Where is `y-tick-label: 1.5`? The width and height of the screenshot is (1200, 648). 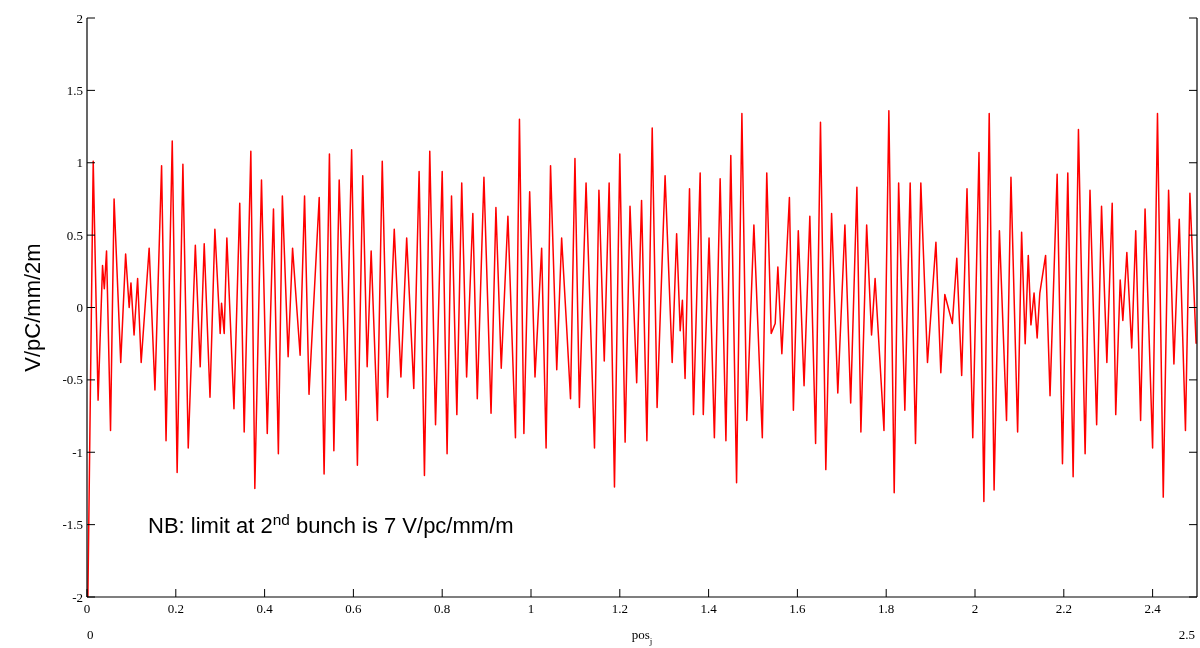 y-tick-label: 1.5 is located at coordinates (74, 90).